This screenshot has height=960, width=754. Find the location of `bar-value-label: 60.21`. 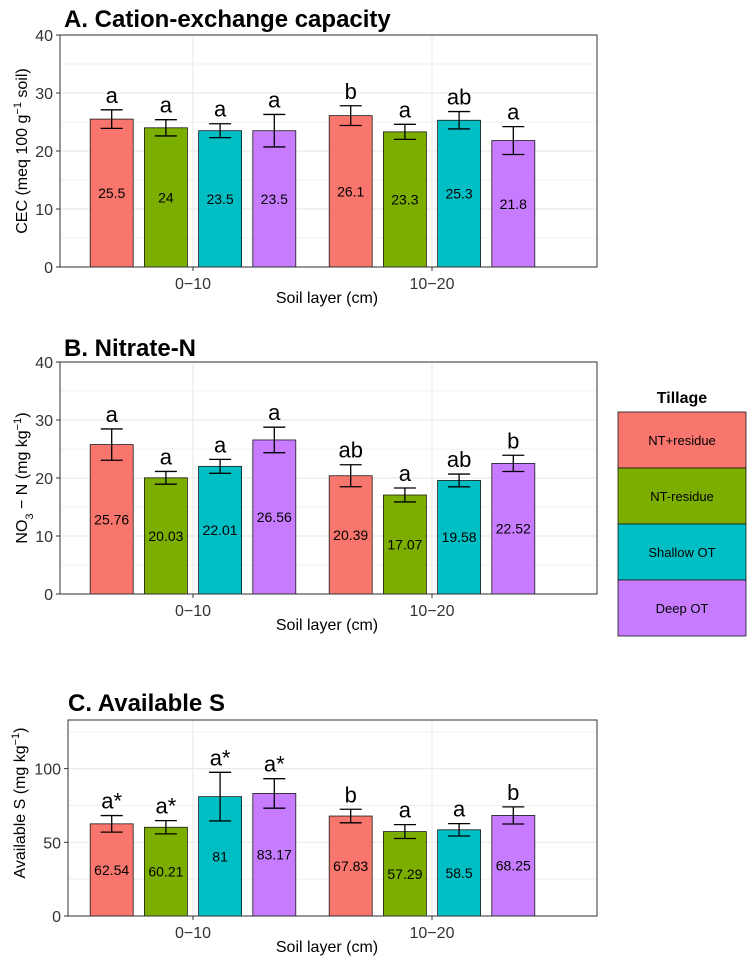

bar-value-label: 60.21 is located at coordinates (165, 872).